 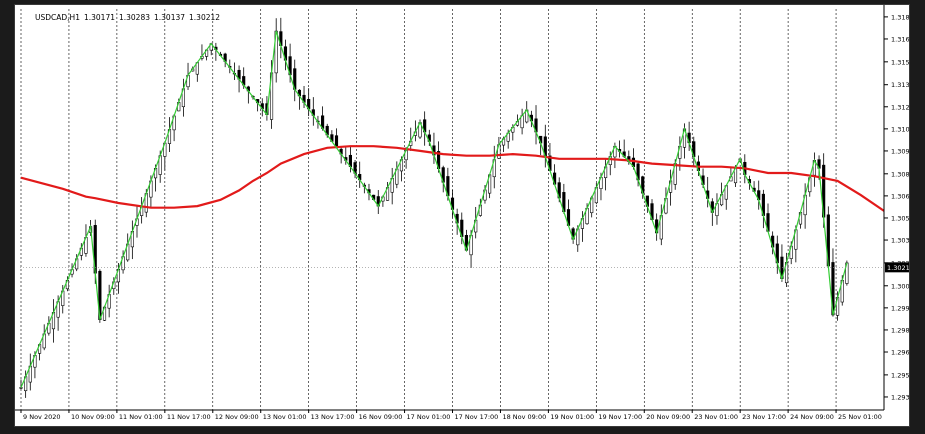 I want to click on time-tick-label: 25 Nov 01:00, so click(x=860, y=417).